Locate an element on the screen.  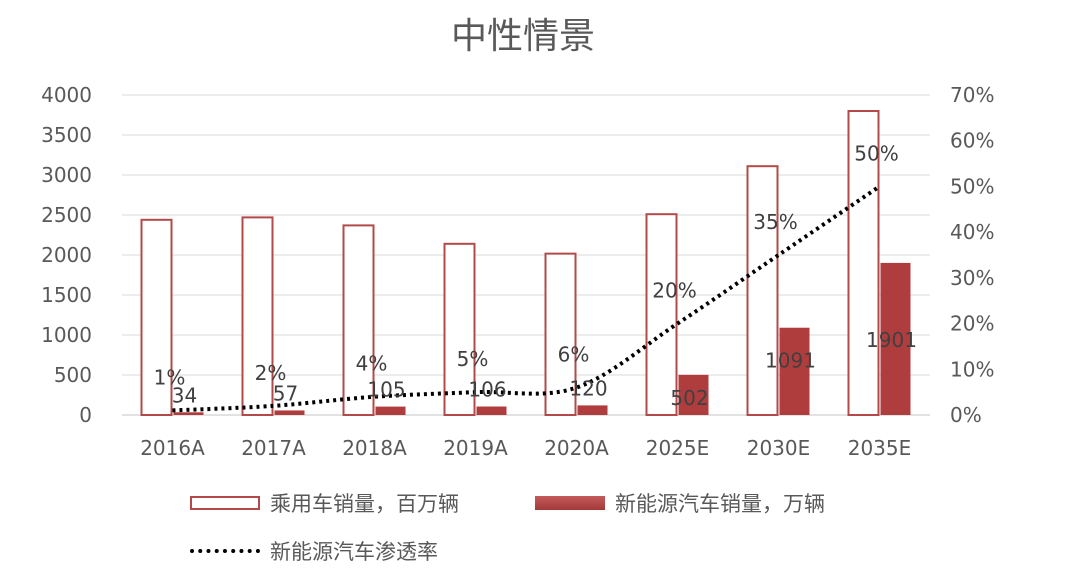
penetration-label: 35% is located at coordinates (775, 222).